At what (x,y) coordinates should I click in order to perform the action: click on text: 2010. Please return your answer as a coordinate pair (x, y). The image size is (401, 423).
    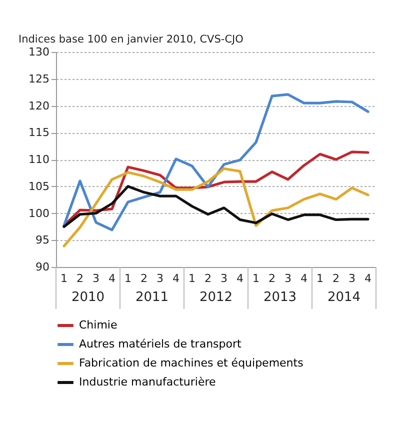
    Looking at the image, I should click on (88, 297).